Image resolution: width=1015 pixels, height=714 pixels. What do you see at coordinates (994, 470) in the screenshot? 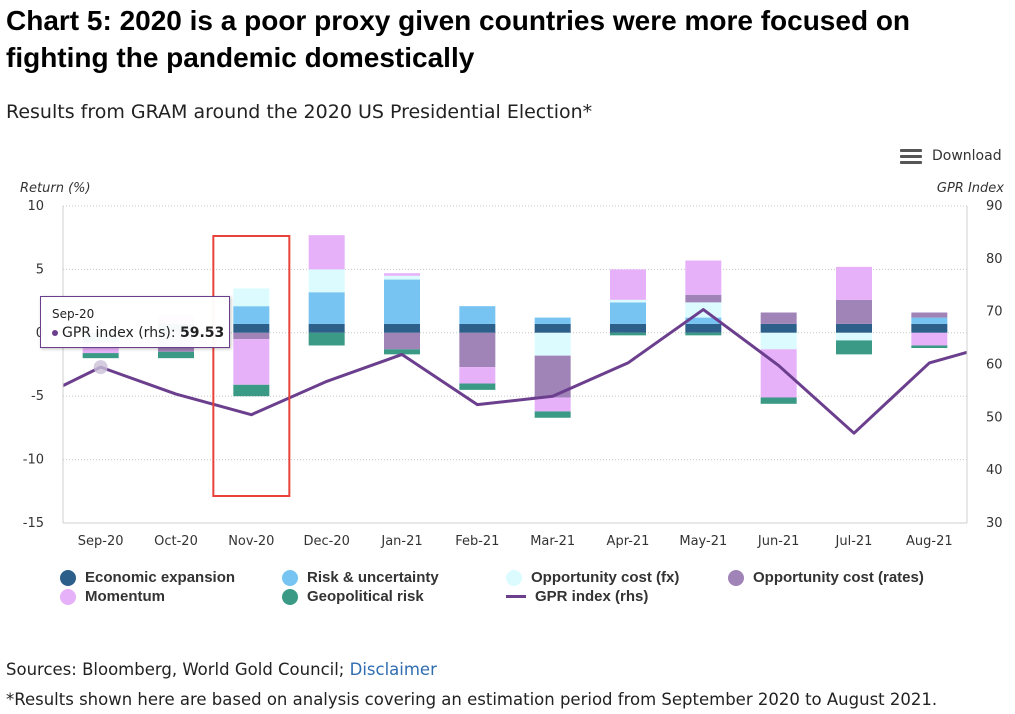
I see `y2-tick-label: 40` at bounding box center [994, 470].